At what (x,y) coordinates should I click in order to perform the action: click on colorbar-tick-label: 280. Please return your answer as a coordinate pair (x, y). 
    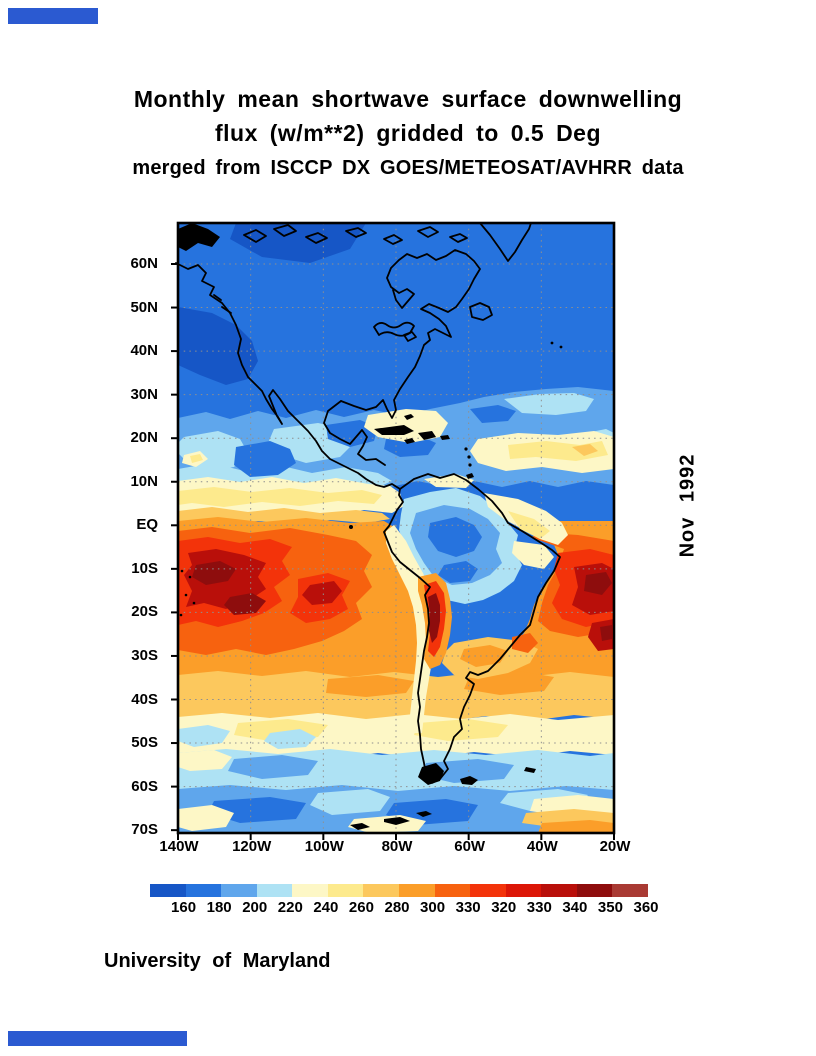
    Looking at the image, I should click on (397, 907).